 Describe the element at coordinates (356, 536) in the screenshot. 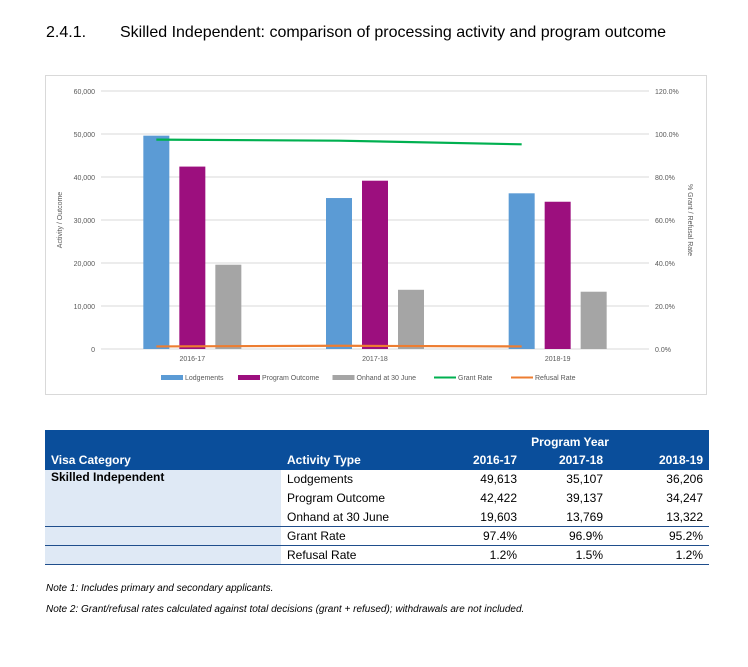

I see `activity-cell: Grant Rate` at that location.